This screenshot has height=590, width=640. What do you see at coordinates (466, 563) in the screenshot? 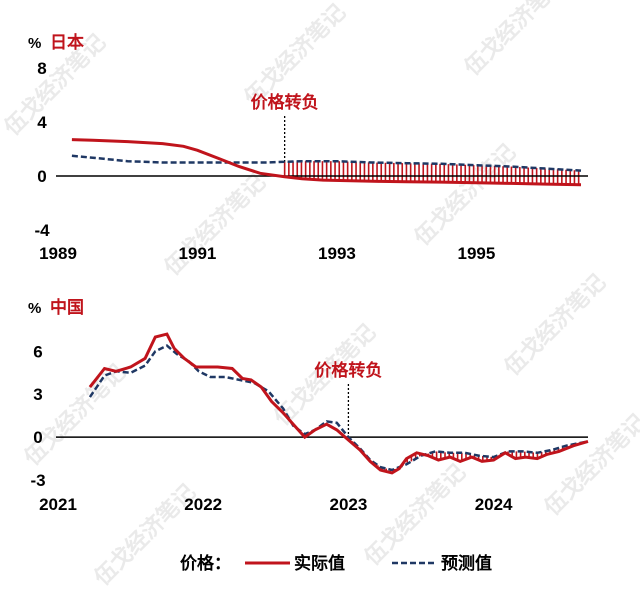
I see `legend-forecast-label: 预测值` at bounding box center [466, 563].